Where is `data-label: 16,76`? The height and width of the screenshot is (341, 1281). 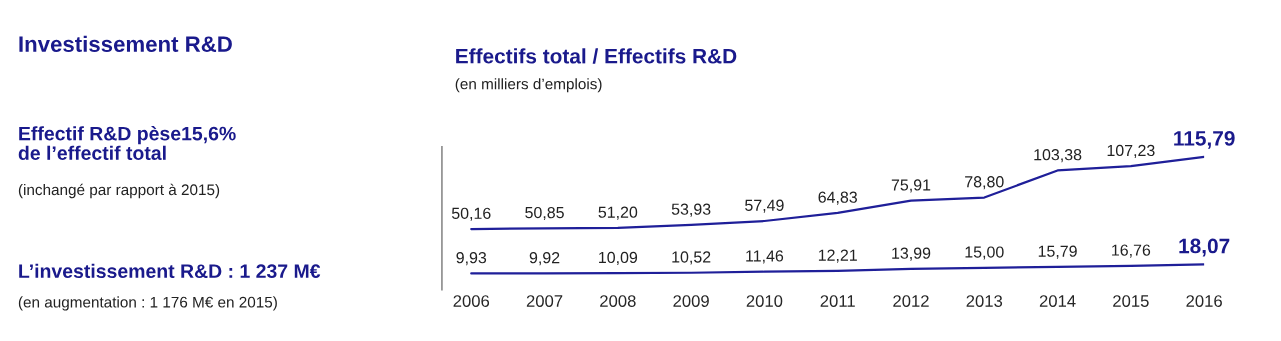
data-label: 16,76 is located at coordinates (1131, 251).